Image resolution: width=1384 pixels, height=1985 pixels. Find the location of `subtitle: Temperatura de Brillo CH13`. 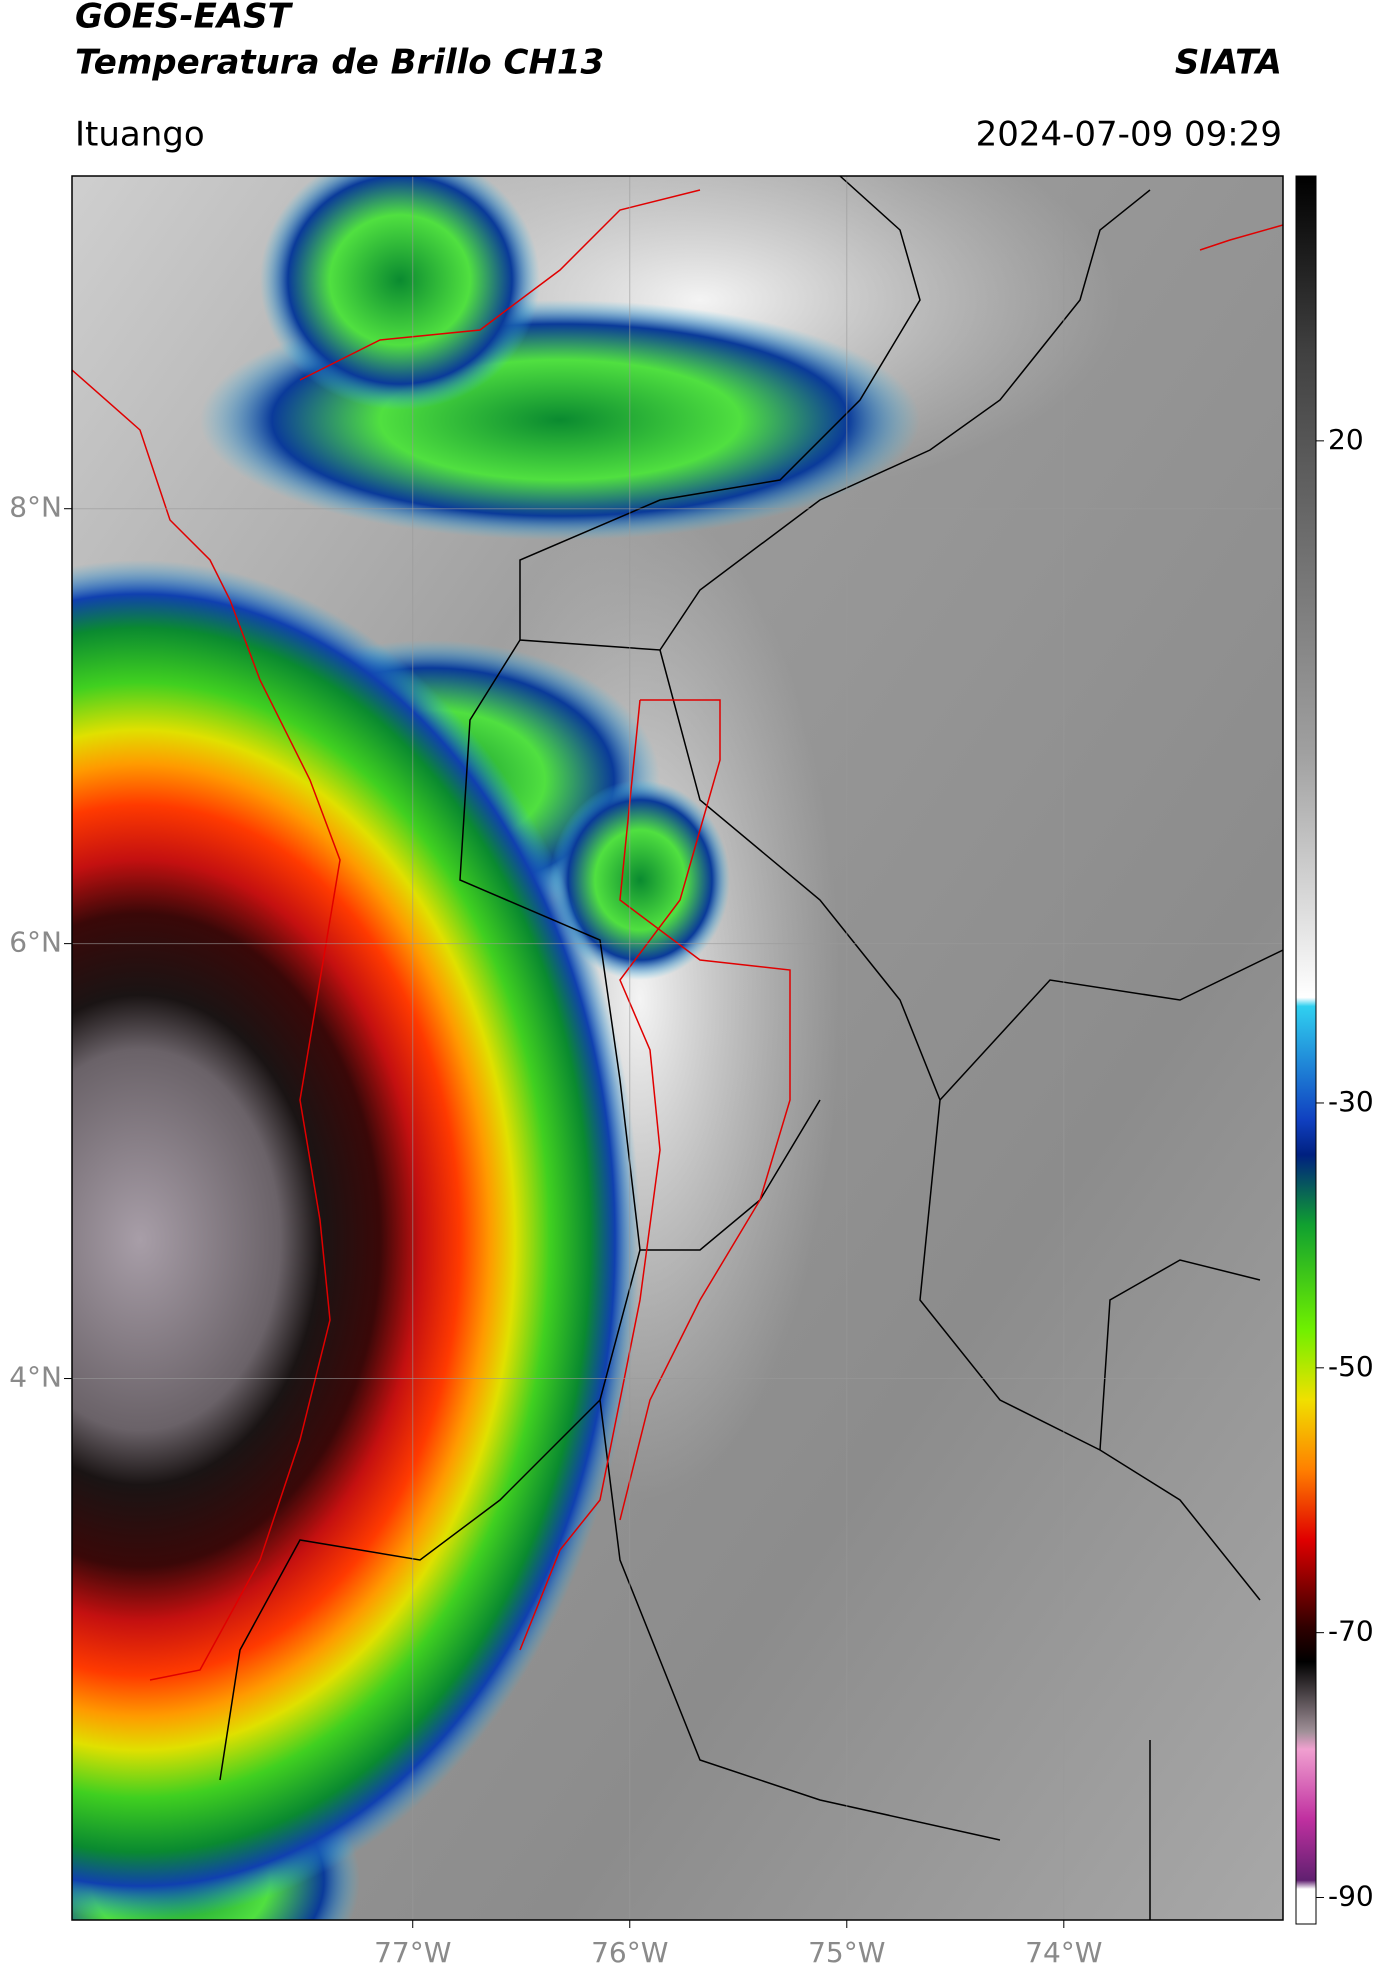

subtitle: Temperatura de Brillo CH13 is located at coordinates (339, 63).